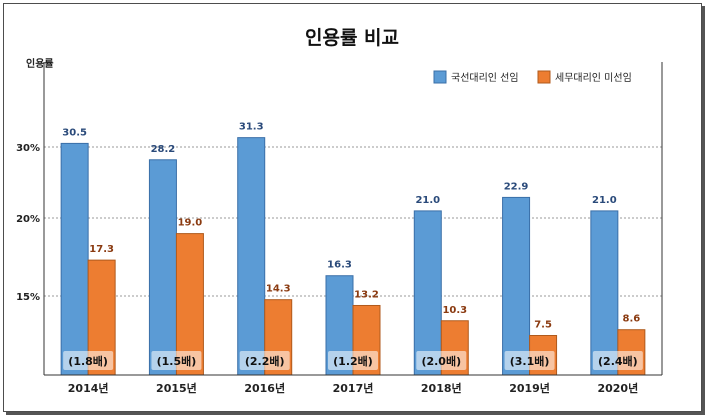  What do you see at coordinates (544, 77) in the screenshot?
I see `legend-swatch-orange` at bounding box center [544, 77].